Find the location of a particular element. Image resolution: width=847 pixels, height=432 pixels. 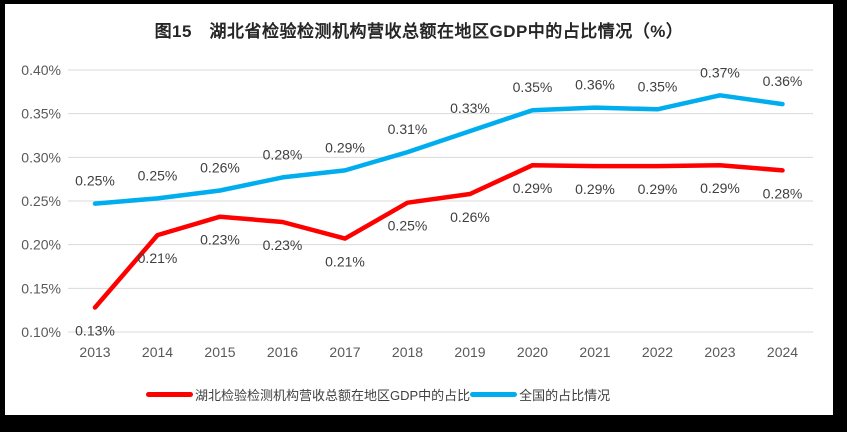

y-axis-tick-label: 0.40% is located at coordinates (41, 70).